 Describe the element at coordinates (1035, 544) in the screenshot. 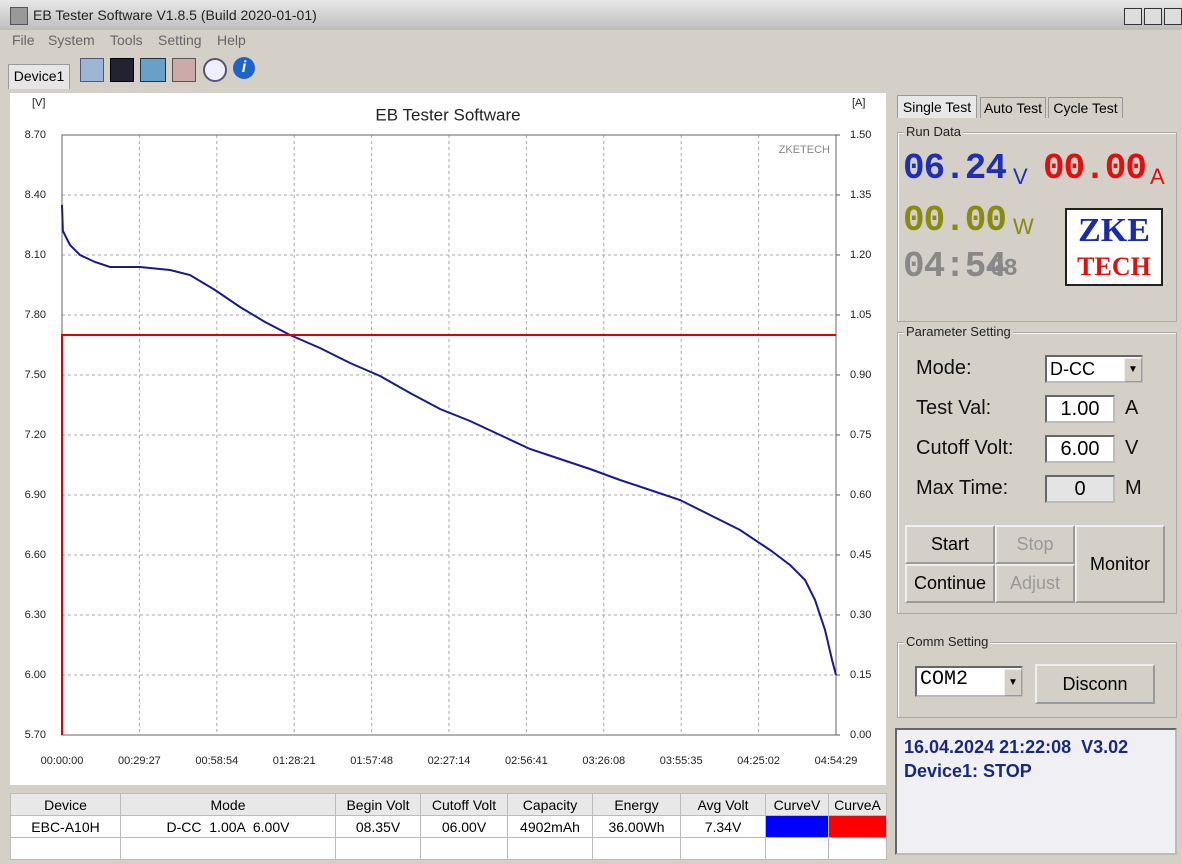

I see `stop-button: Stop` at that location.